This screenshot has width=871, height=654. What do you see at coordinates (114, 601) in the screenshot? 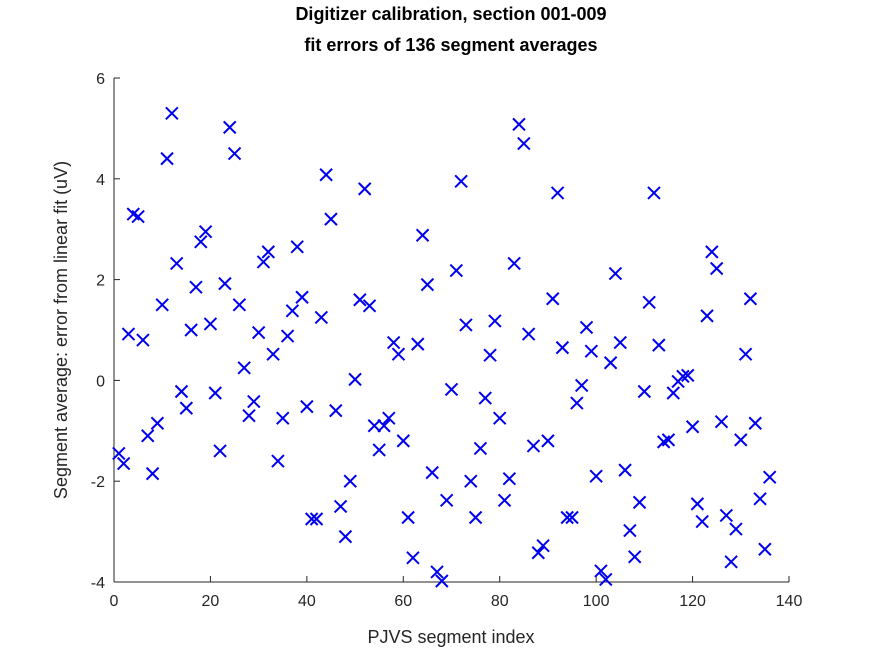
I see `x-tick-label: 0` at bounding box center [114, 601].